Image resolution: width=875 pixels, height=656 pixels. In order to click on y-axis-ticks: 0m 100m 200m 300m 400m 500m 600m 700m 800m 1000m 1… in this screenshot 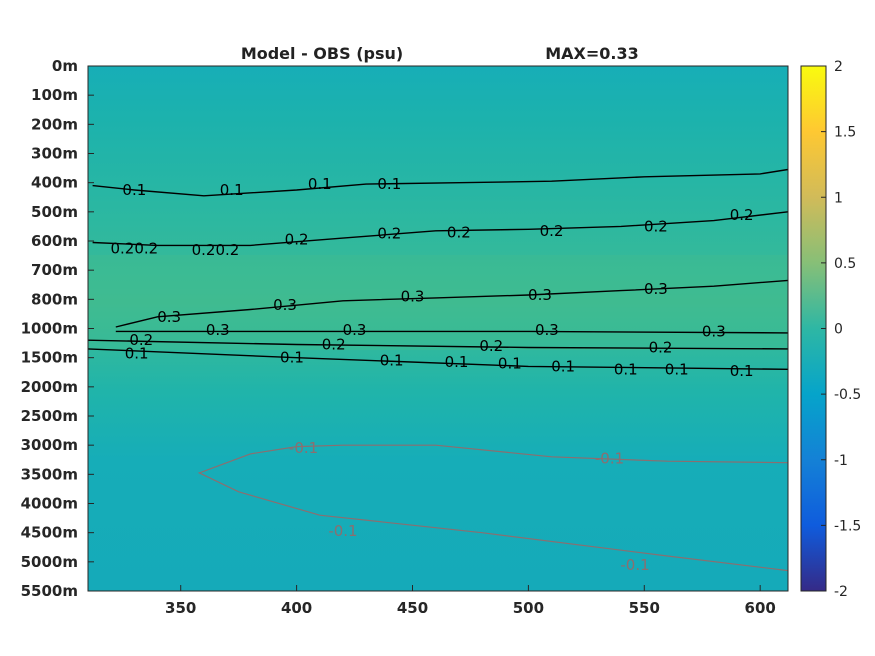, I will do `click(57, 328)`.